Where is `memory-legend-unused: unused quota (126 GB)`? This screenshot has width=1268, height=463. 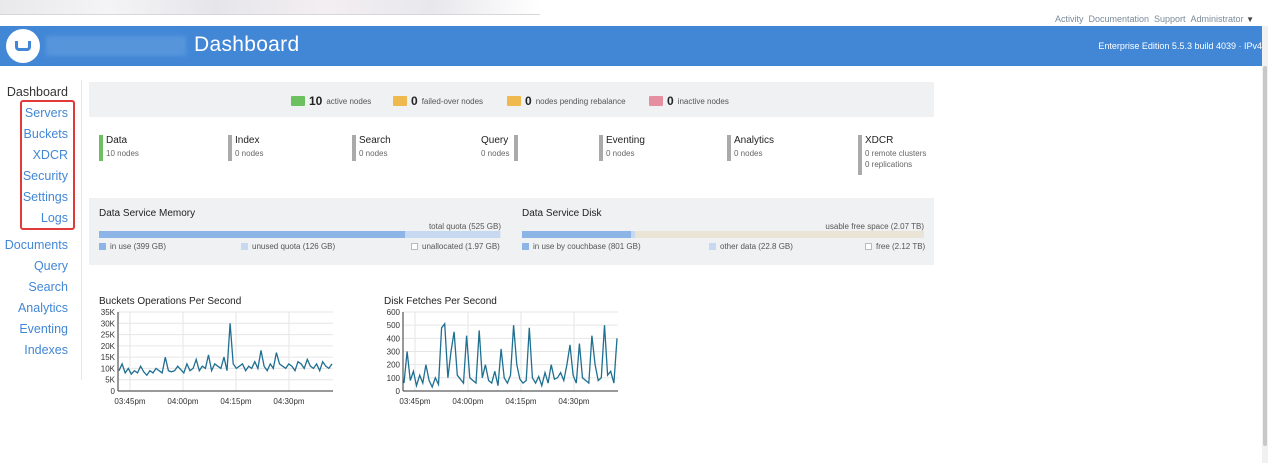 memory-legend-unused: unused quota (126 GB) is located at coordinates (288, 246).